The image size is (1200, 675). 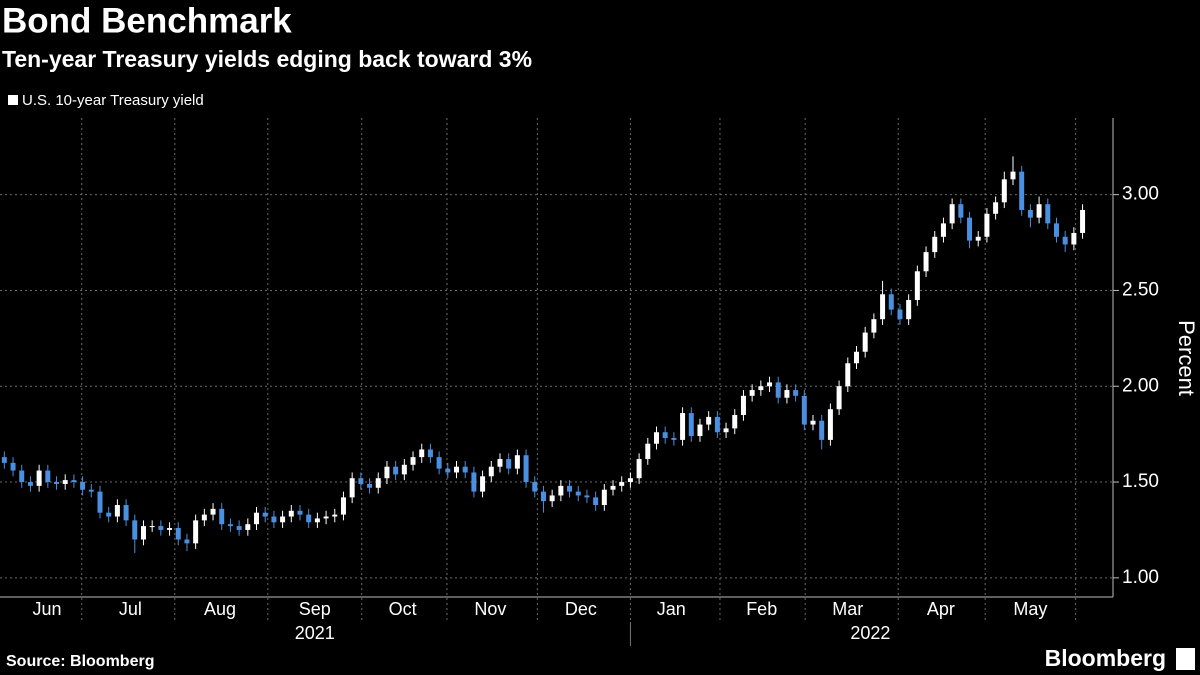 What do you see at coordinates (761, 609) in the screenshot?
I see `x-tick-label: Feb` at bounding box center [761, 609].